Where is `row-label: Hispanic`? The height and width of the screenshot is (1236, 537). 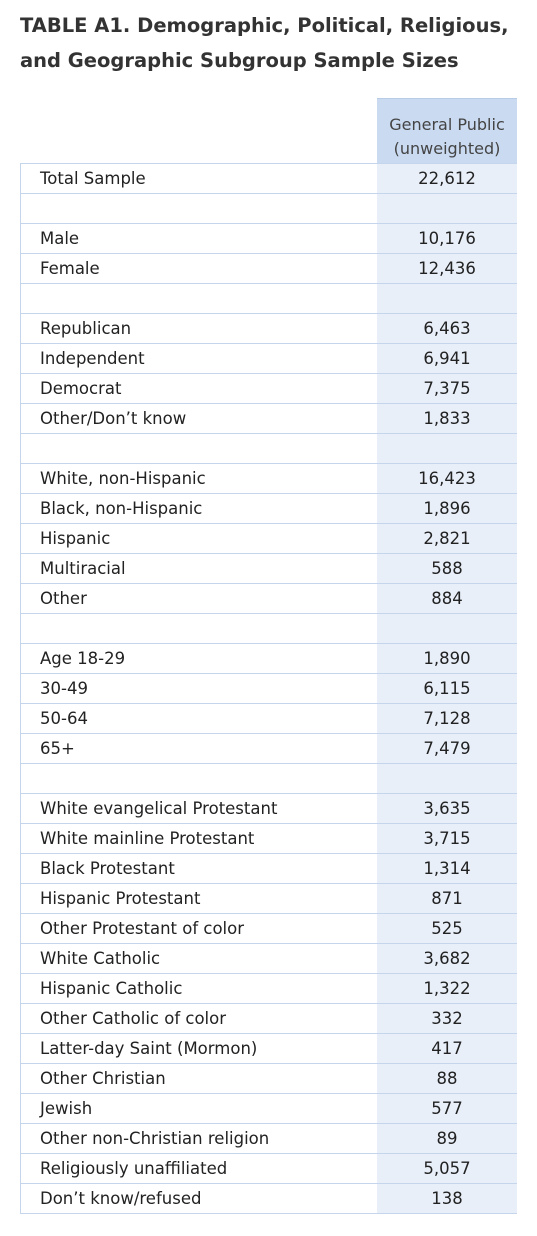
row-label: Hispanic is located at coordinates (75, 538).